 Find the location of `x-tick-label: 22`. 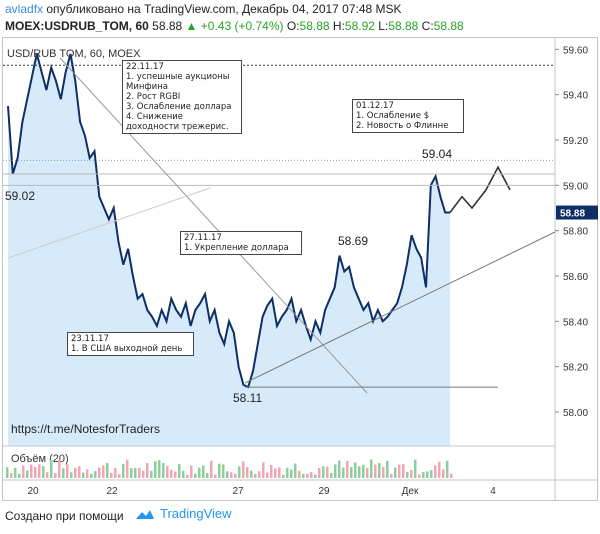

x-tick-label: 22 is located at coordinates (112, 491).